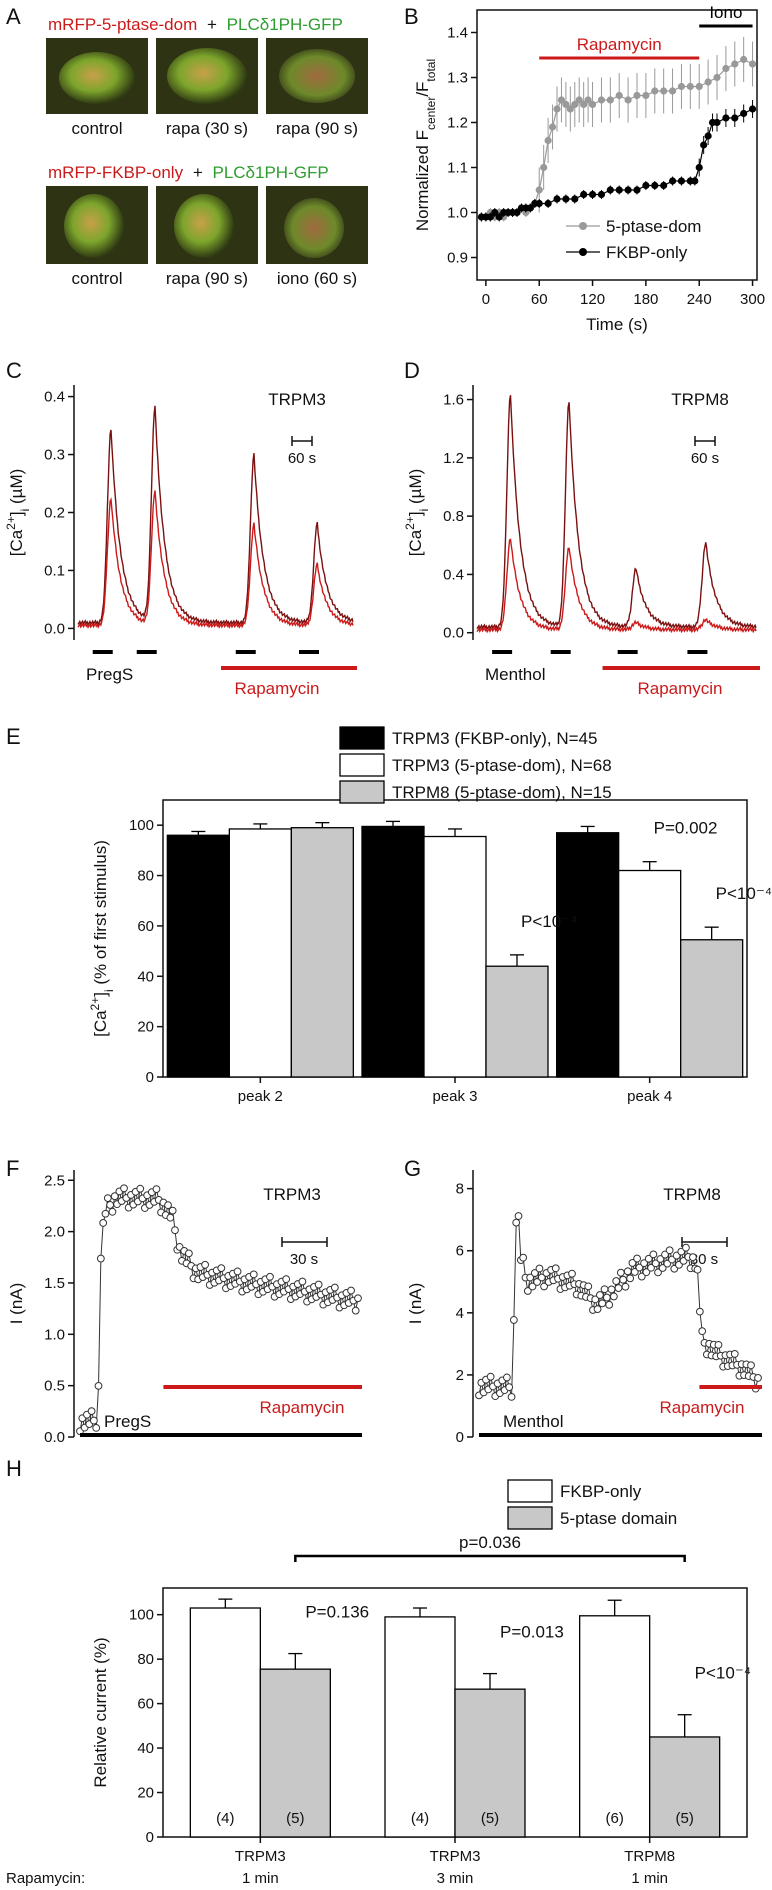 The image size is (772, 1890). Describe the element at coordinates (684, 1818) in the screenshot. I see `h-n-label: (5)` at that location.